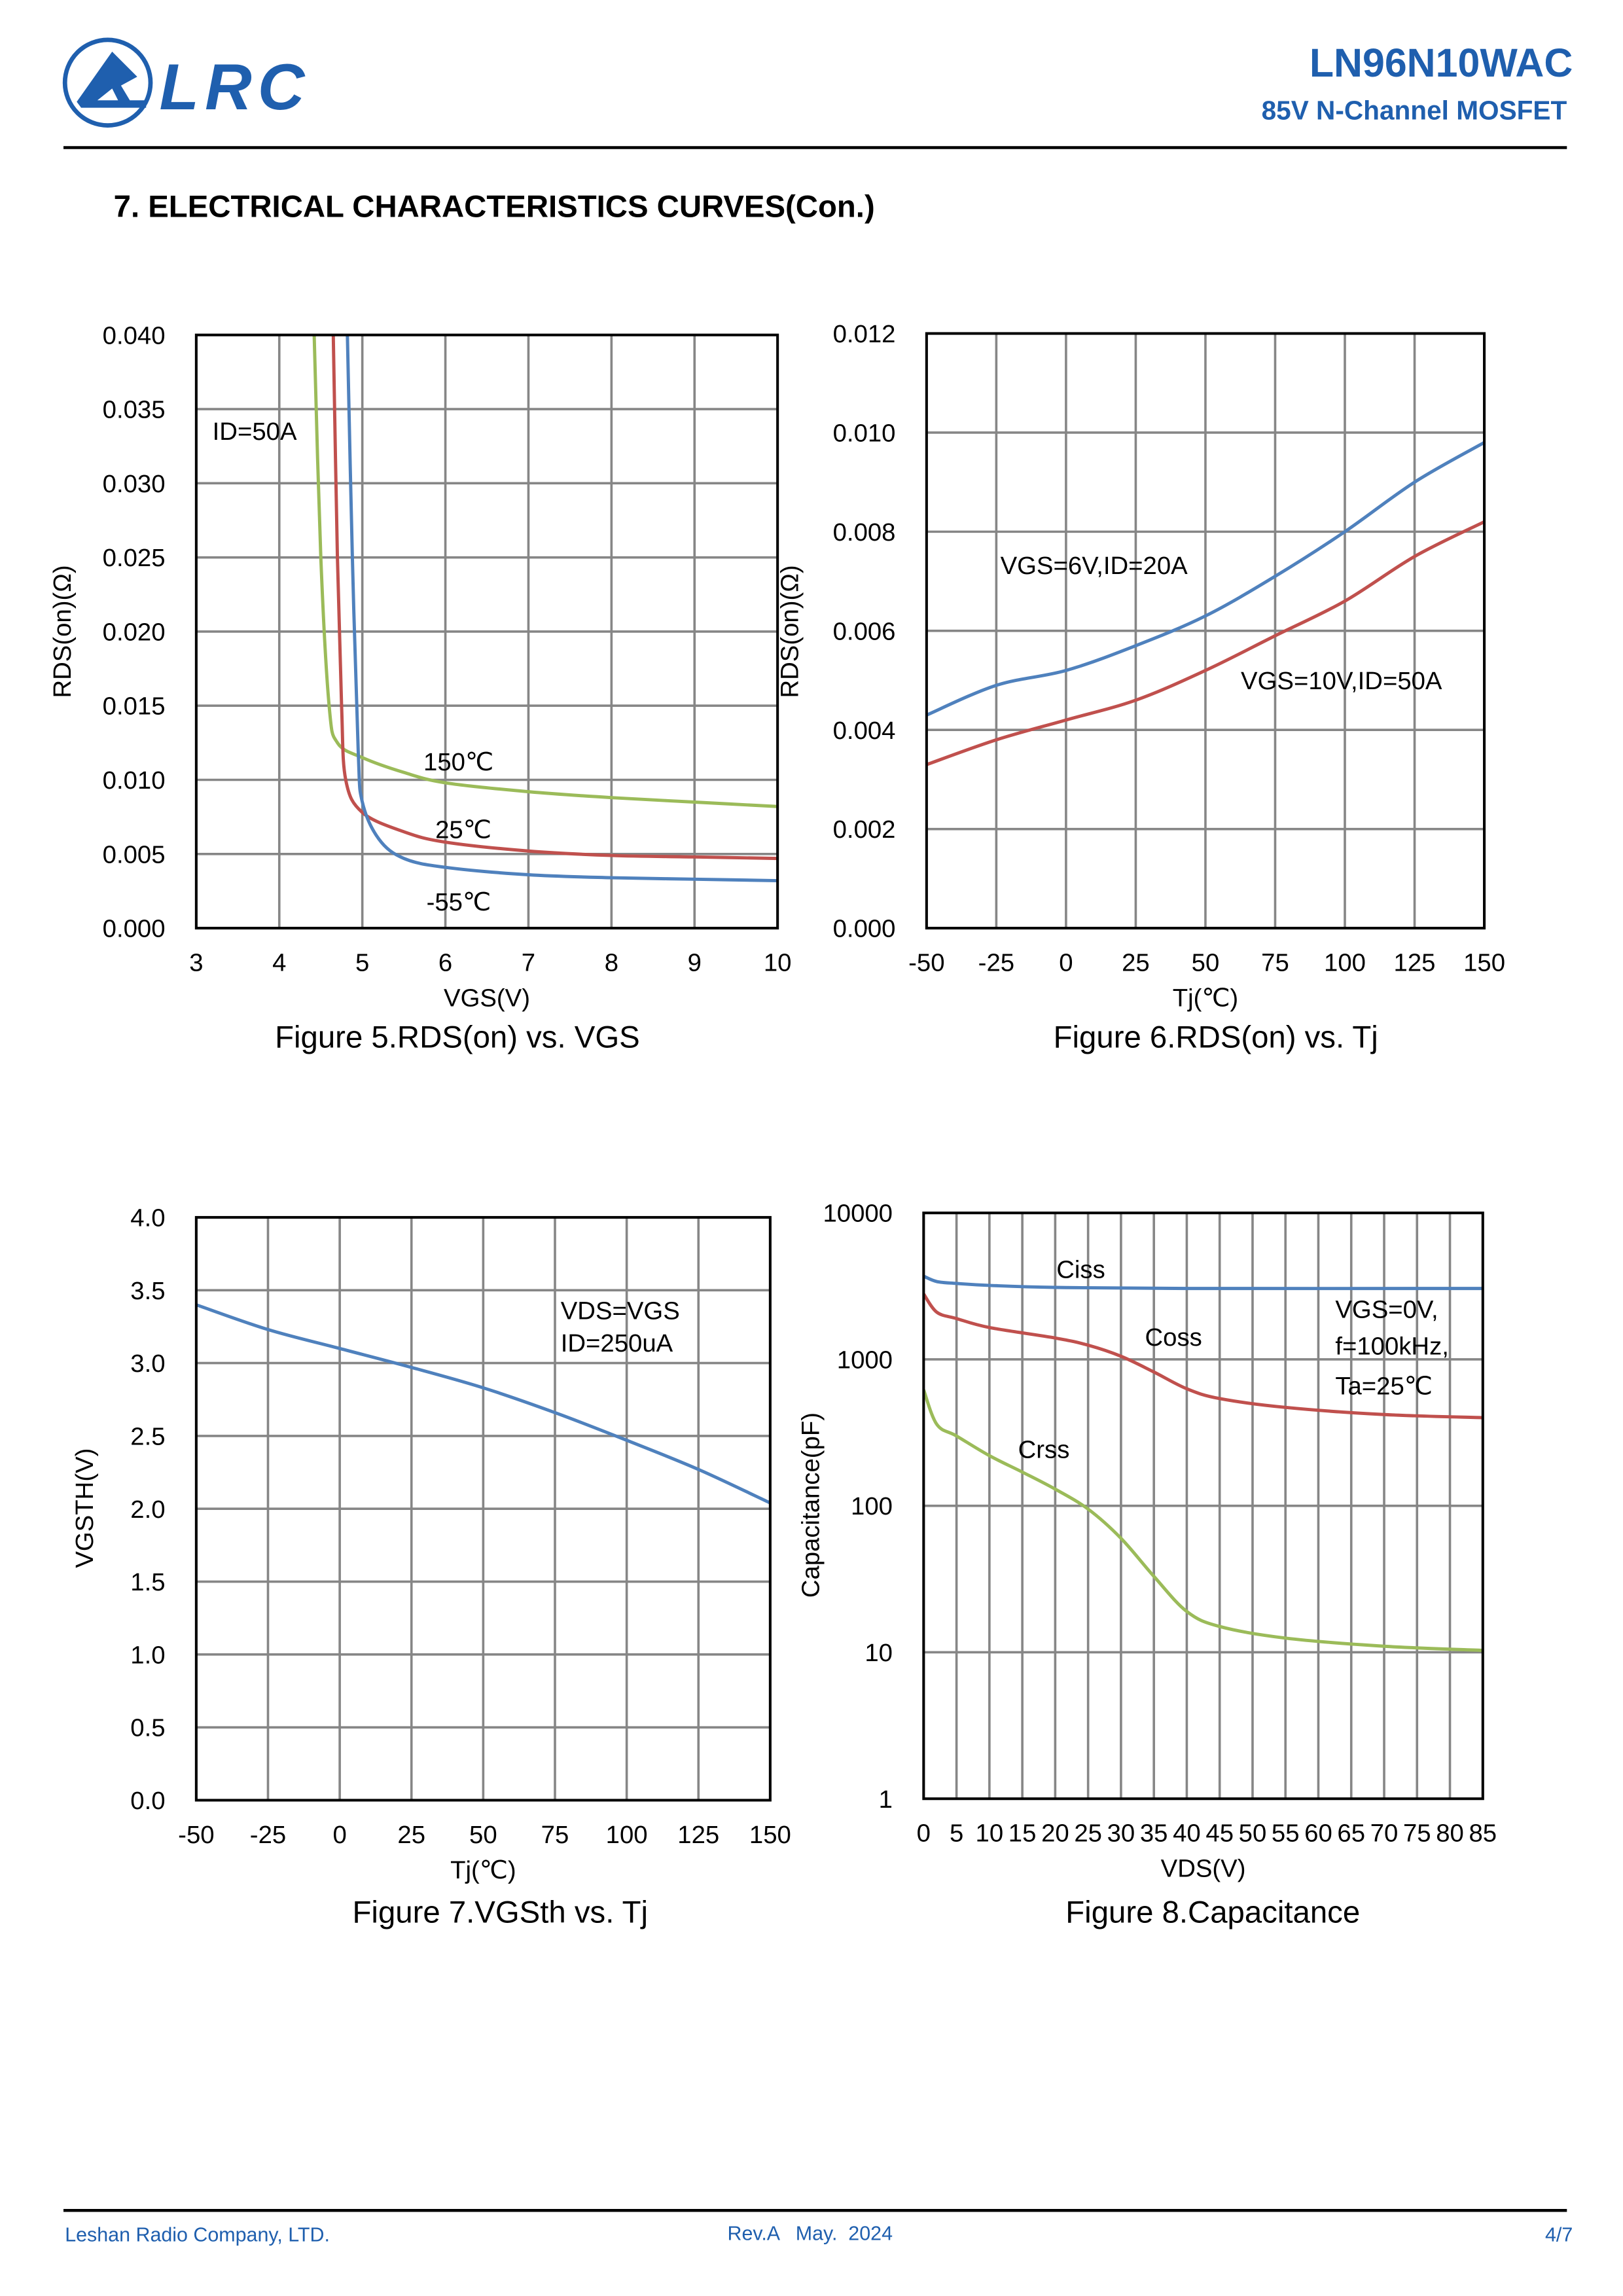 Image resolution: width=1623 pixels, height=2296 pixels. Describe the element at coordinates (147, 1801) in the screenshot. I see `y-tick-label: 0.0` at that location.